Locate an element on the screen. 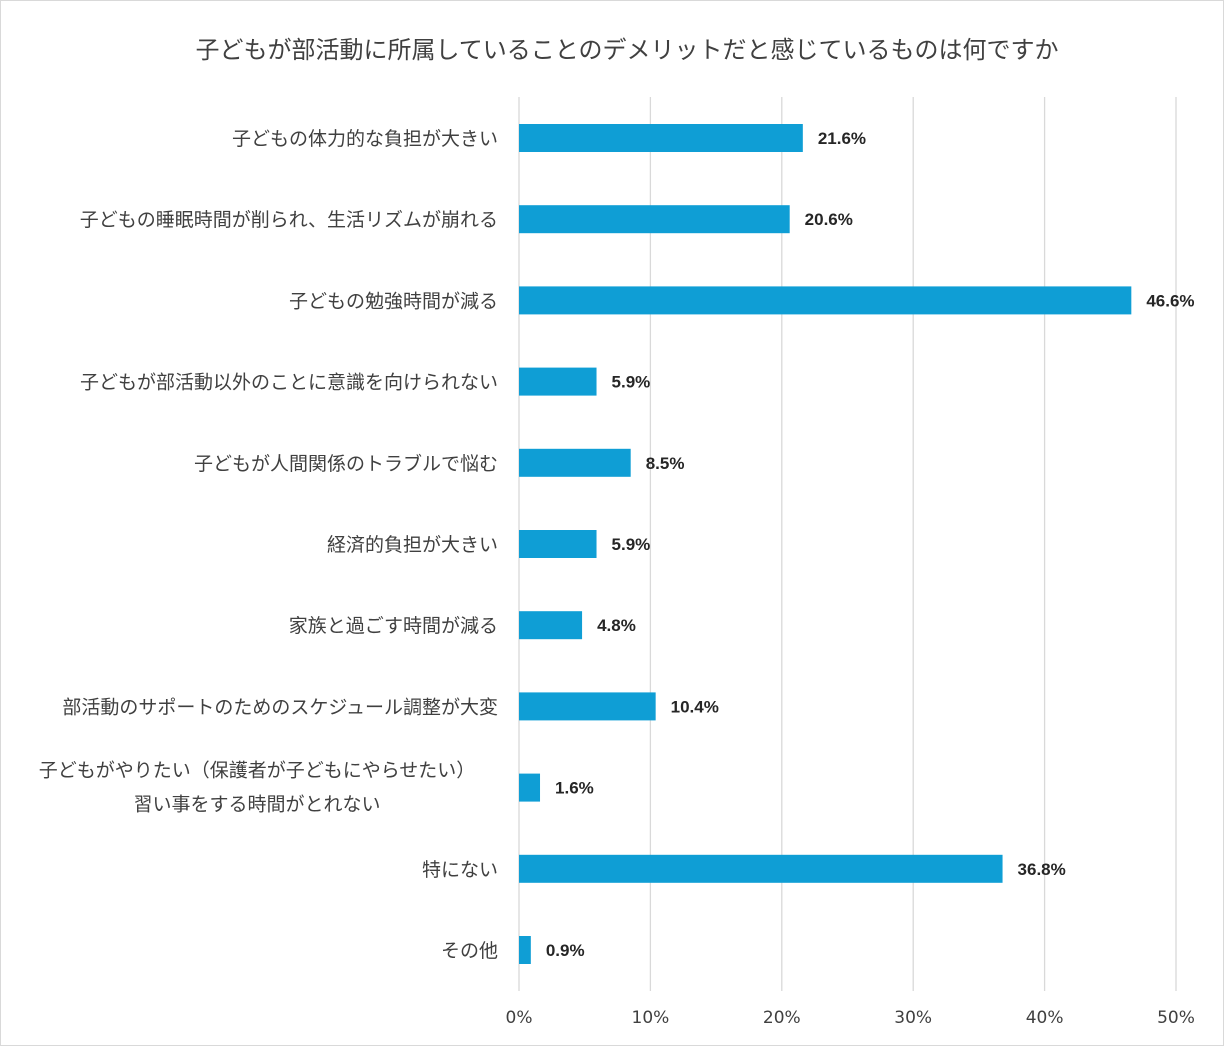 The image size is (1224, 1047). x-tick-label: 50% is located at coordinates (1176, 1018).